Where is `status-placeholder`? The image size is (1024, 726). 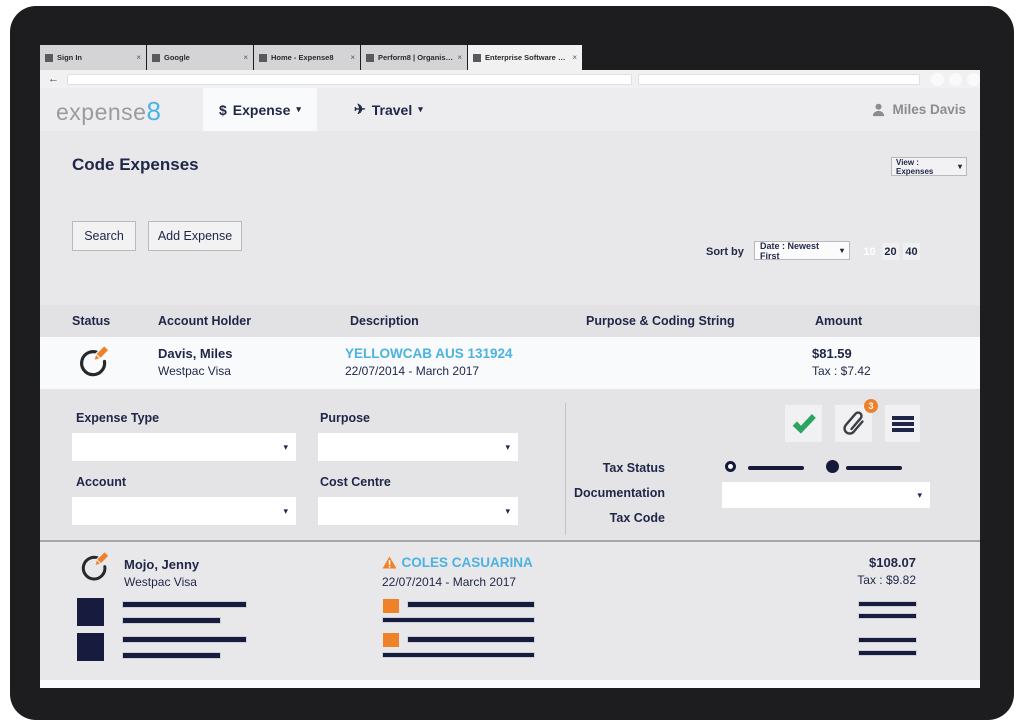 status-placeholder is located at coordinates (90, 647).